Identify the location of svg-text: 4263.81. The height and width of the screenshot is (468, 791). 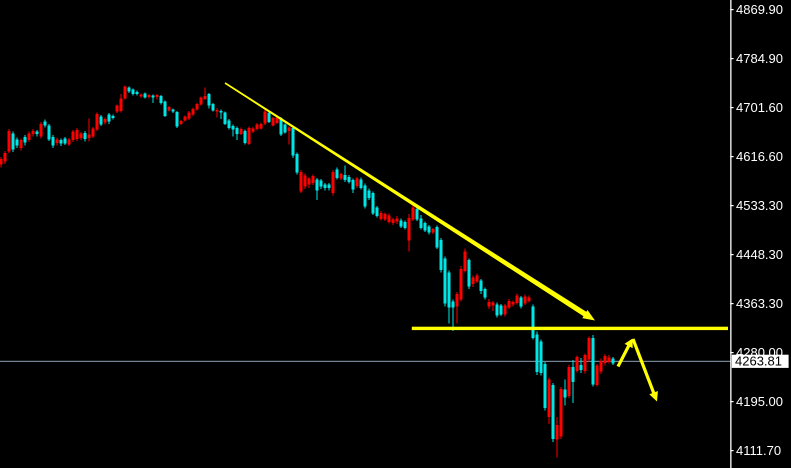
(758, 360).